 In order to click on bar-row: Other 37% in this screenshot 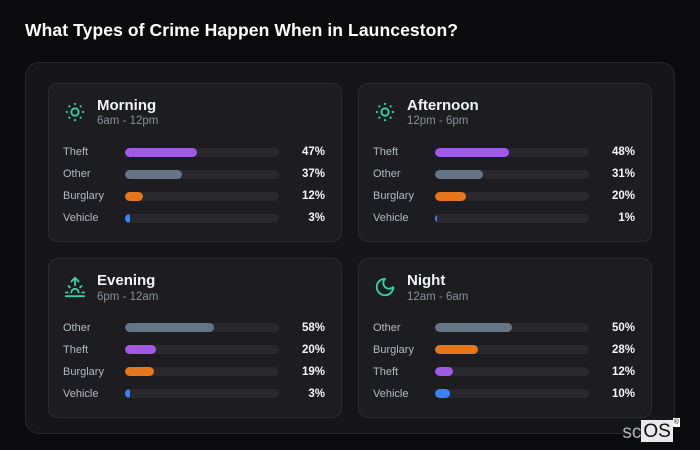, I will do `click(194, 174)`.